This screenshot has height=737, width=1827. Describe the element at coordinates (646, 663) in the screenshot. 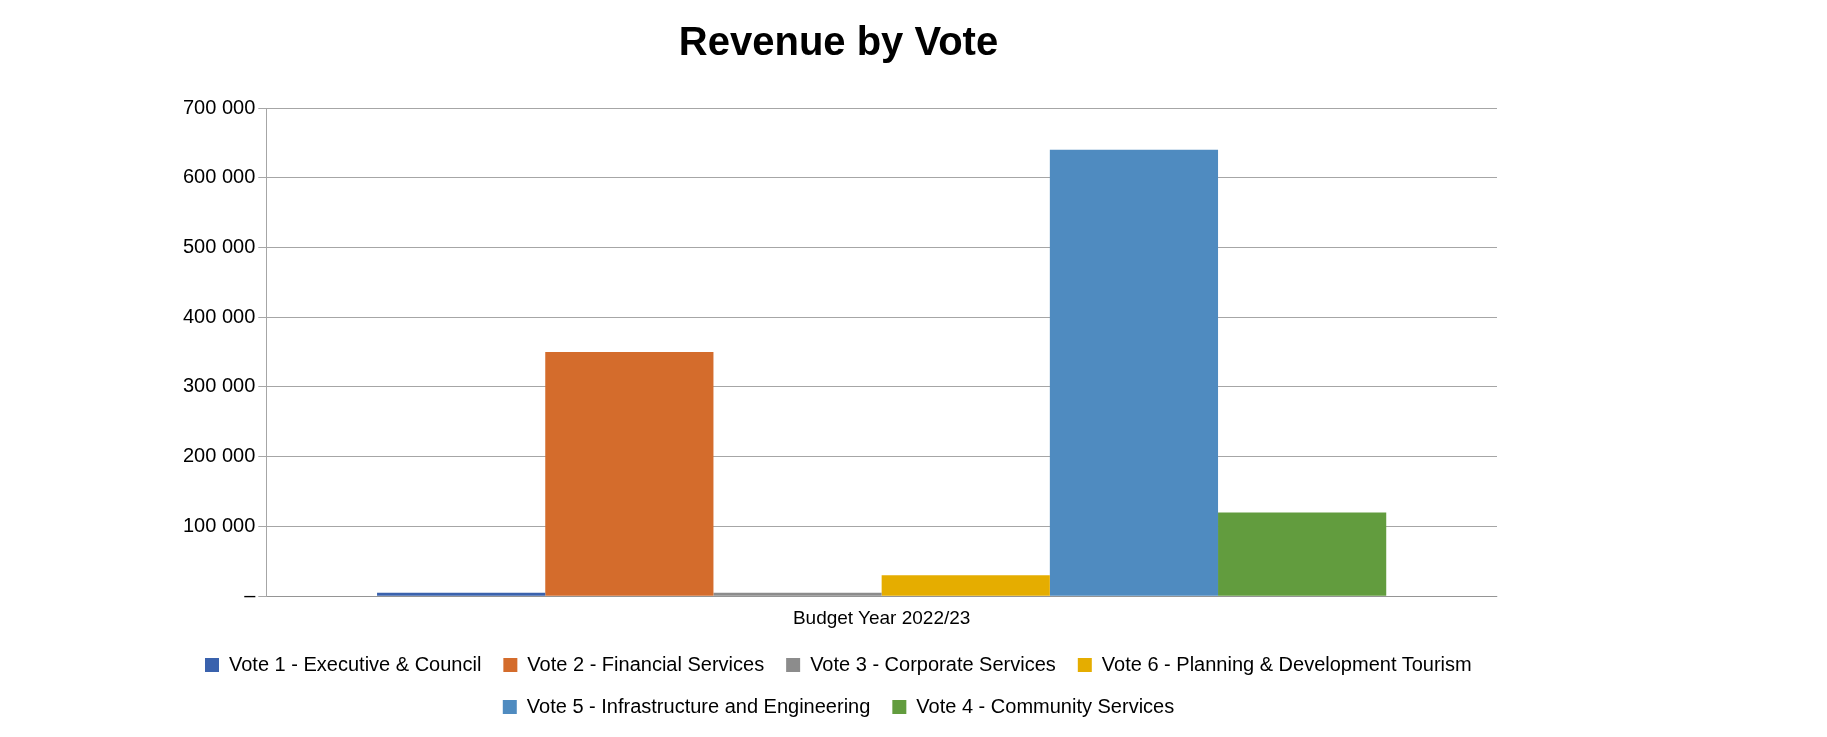

I see `legend-label: Vote 2 - Financial Services` at that location.